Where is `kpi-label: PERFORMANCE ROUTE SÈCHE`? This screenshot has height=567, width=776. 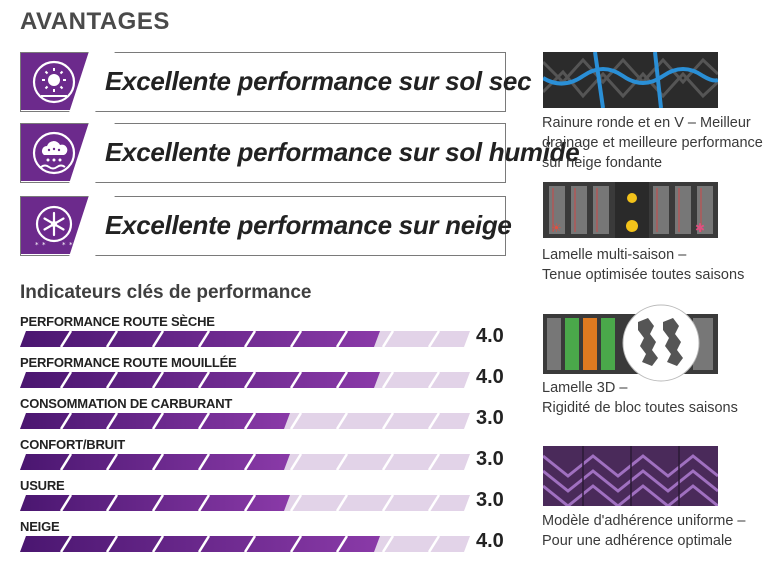
kpi-label: PERFORMANCE ROUTE SÈCHE is located at coordinates (117, 321).